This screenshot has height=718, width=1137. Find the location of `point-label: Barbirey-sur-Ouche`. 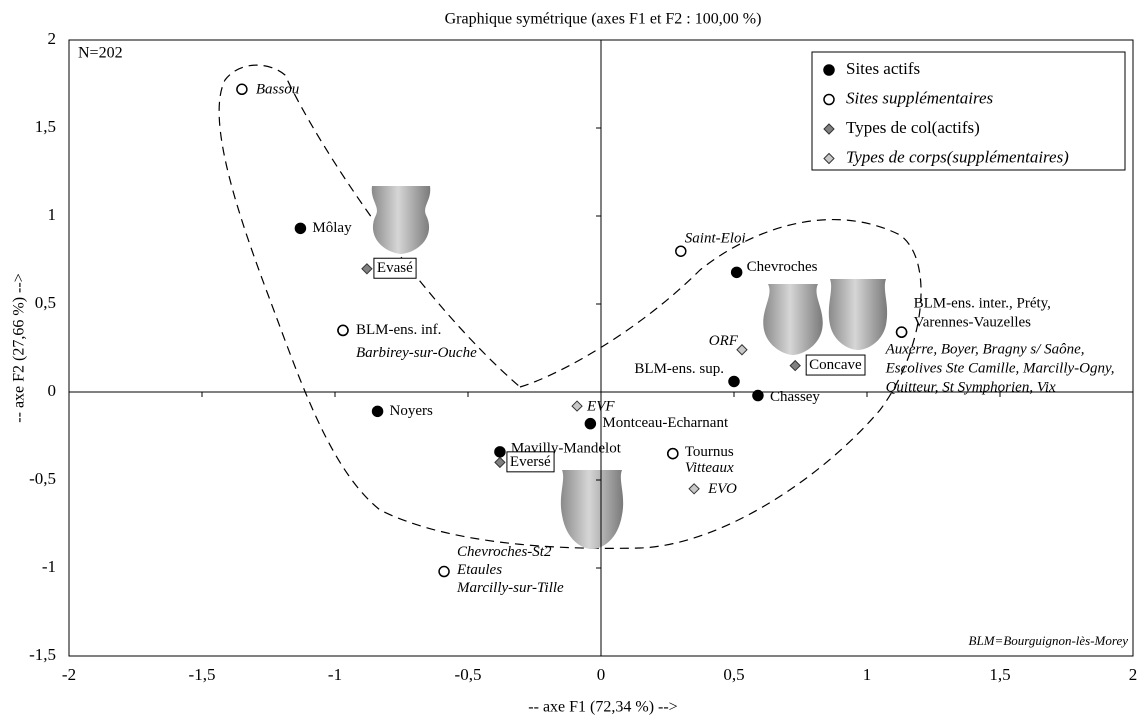

point-label: Barbirey-sur-Ouche is located at coordinates (416, 353).